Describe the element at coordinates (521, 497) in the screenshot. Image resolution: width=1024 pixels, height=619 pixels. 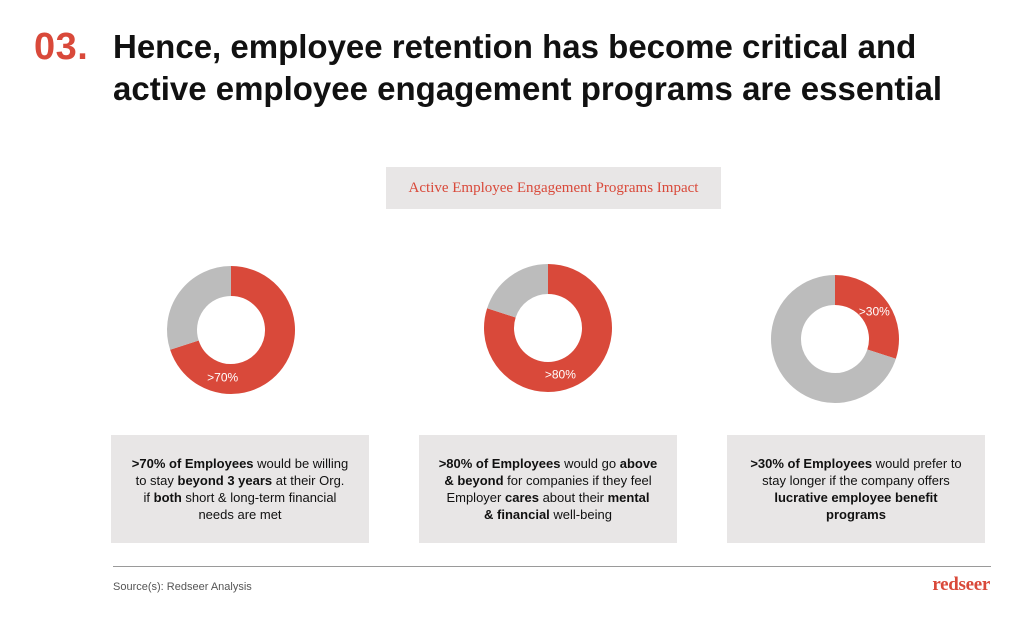
I see `stat-text-bold: cares` at that location.